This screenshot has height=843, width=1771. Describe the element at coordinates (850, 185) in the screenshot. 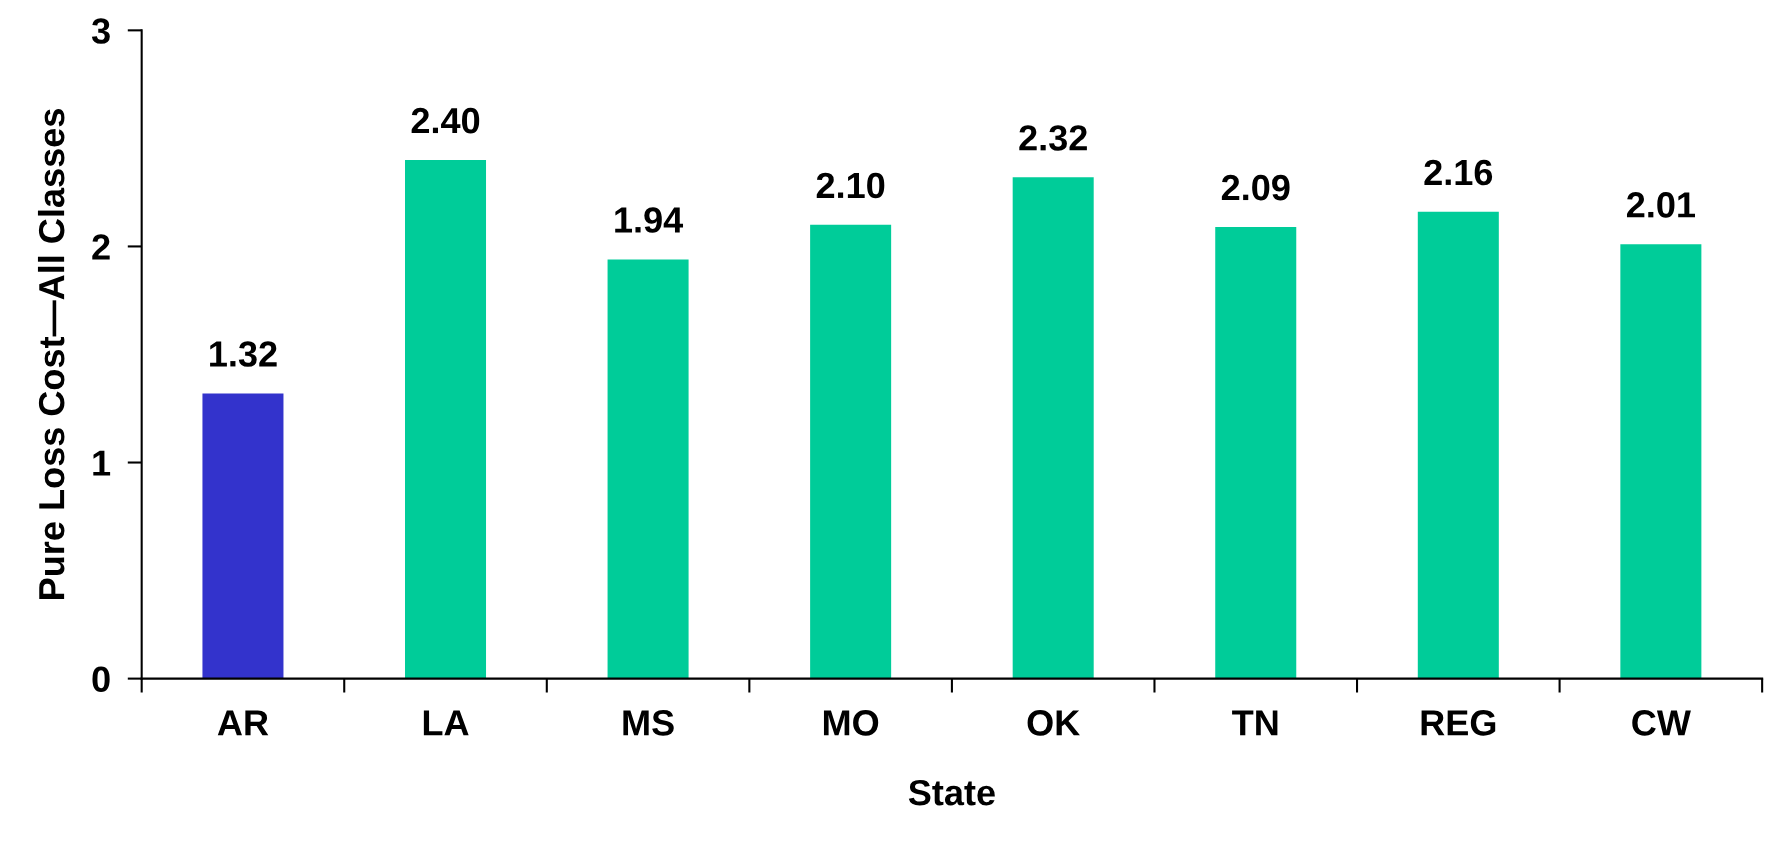

I see `data-label: 2.10` at that location.